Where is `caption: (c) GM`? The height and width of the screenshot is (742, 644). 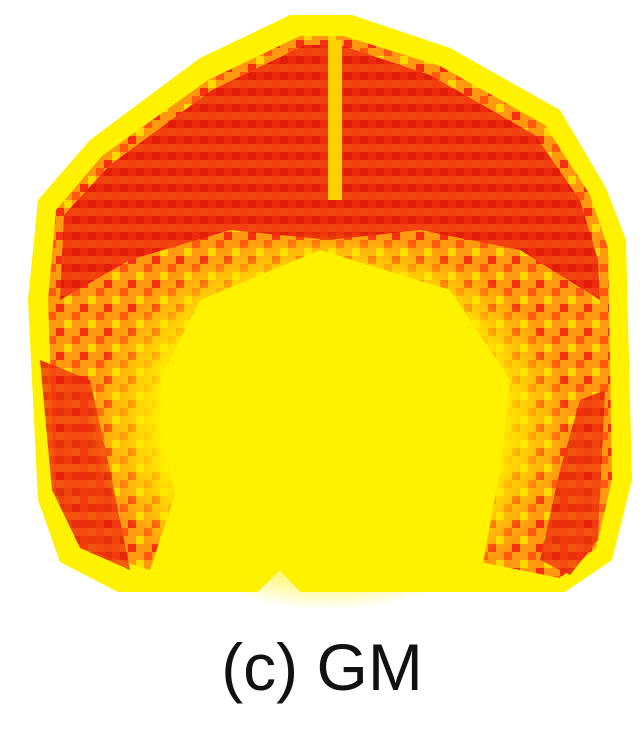 caption: (c) GM is located at coordinates (322, 667).